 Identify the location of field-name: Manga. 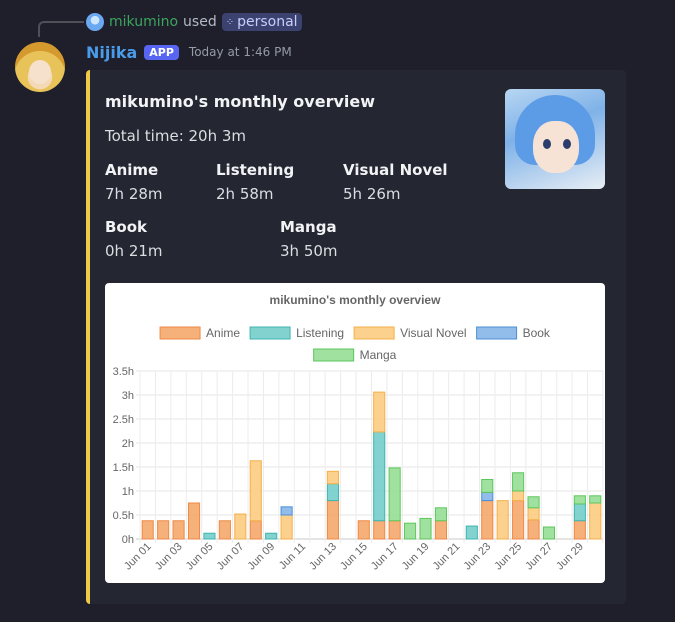
(308, 227).